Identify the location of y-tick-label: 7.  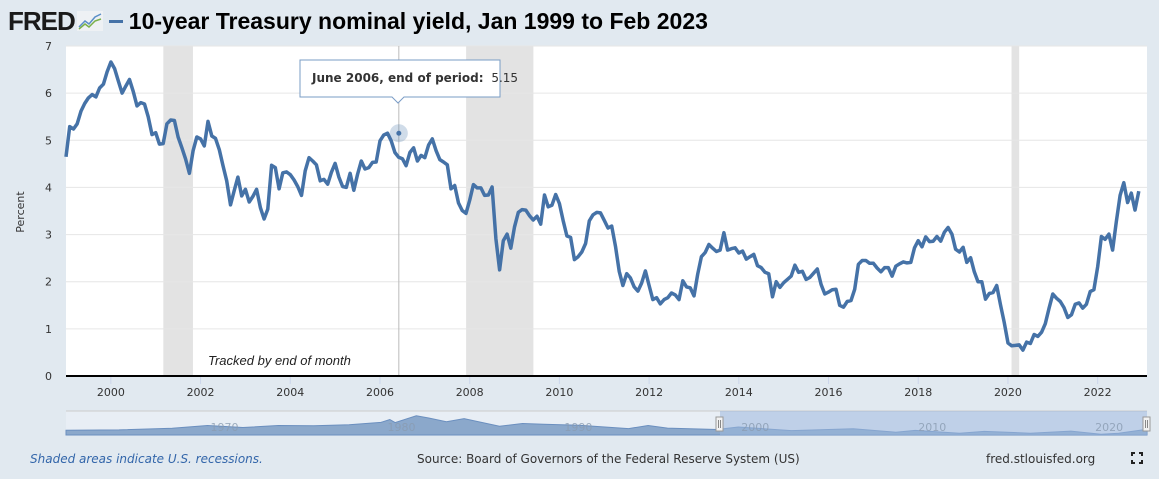
(48, 46).